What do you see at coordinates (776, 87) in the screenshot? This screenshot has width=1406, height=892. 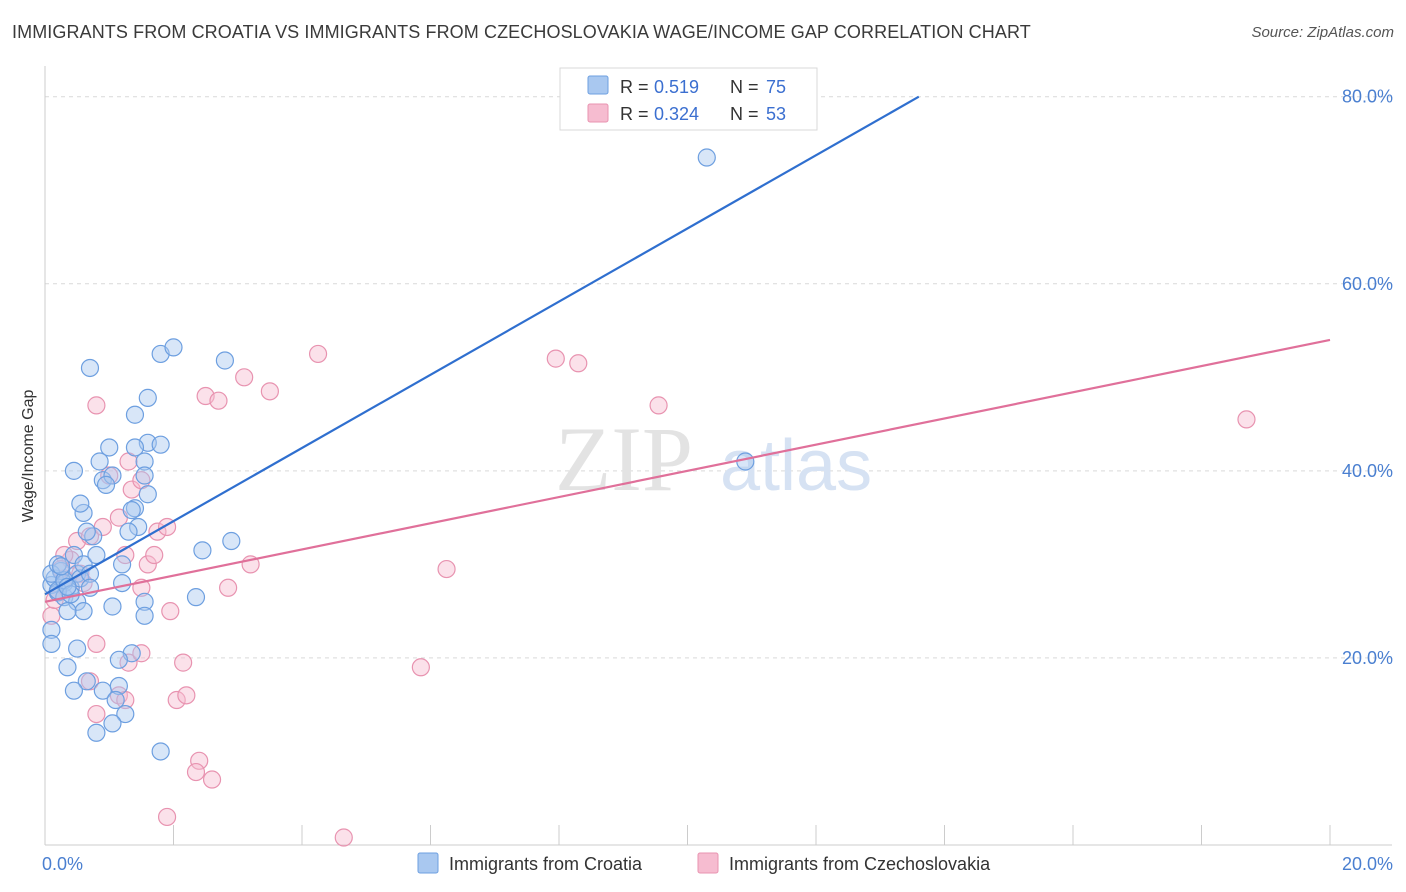 I see `legend-n-value-croatia: 75` at bounding box center [776, 87].